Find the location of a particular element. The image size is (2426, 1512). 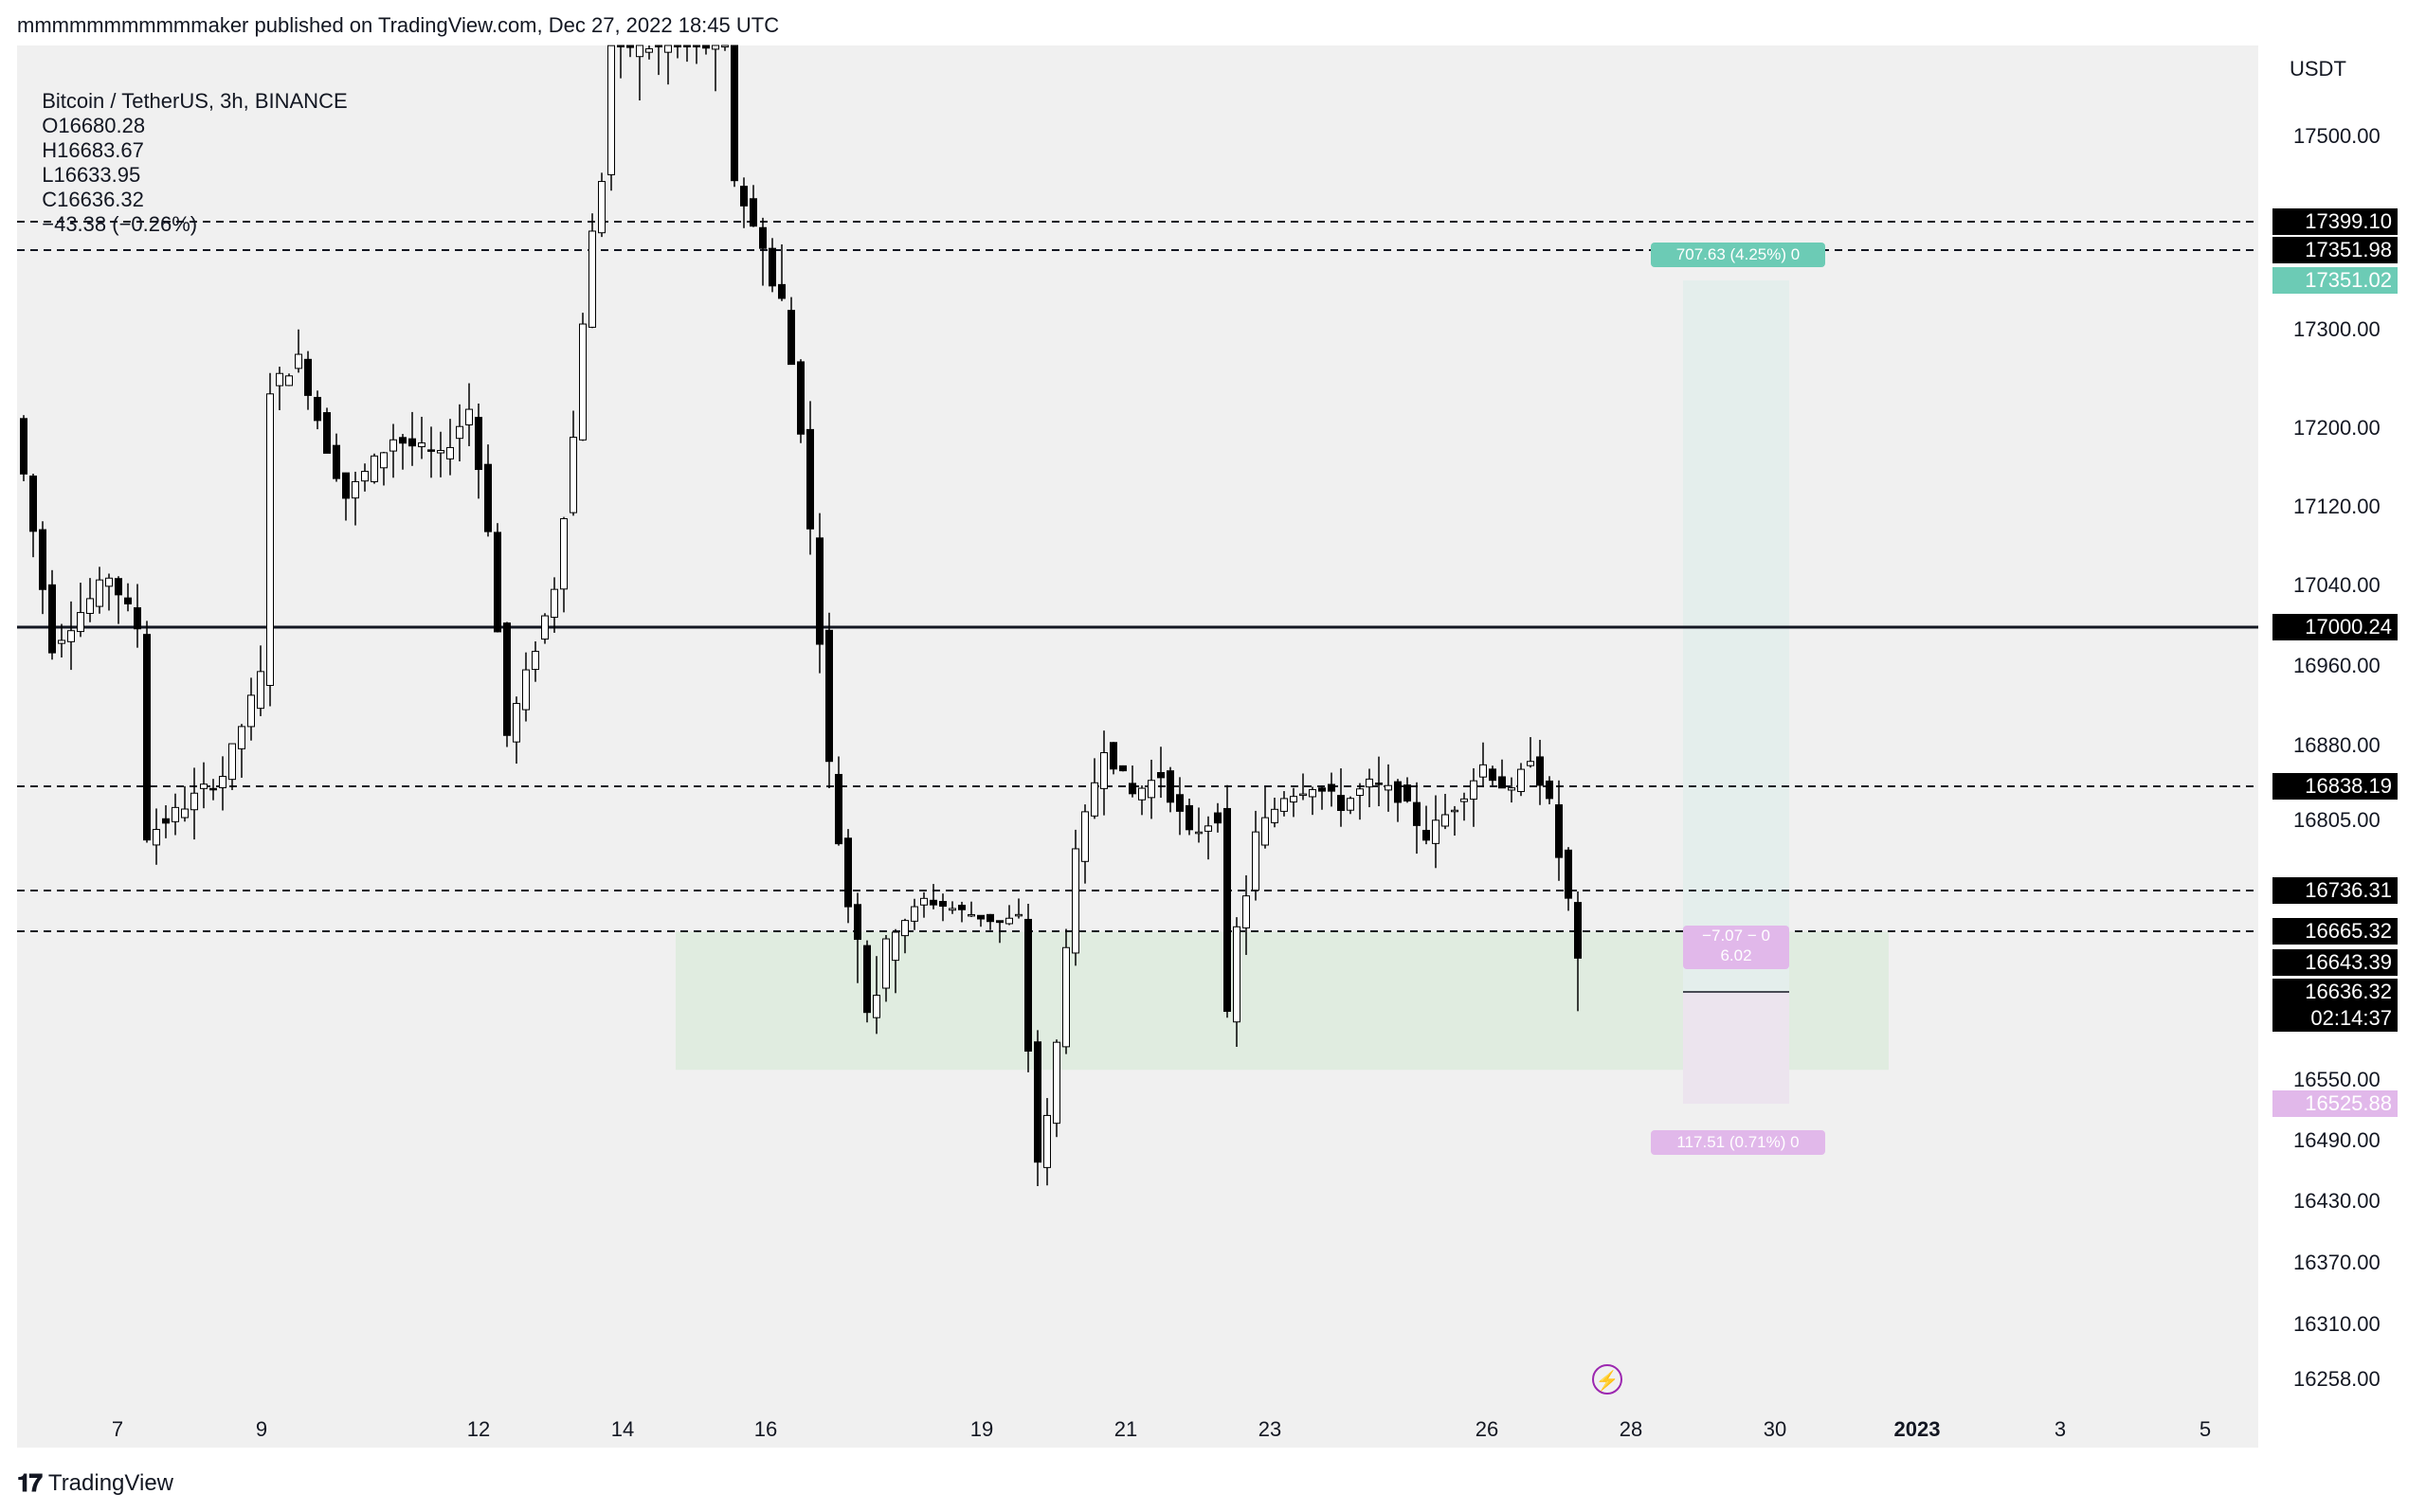

y-tick-label: 16880.00 is located at coordinates (2337, 745).